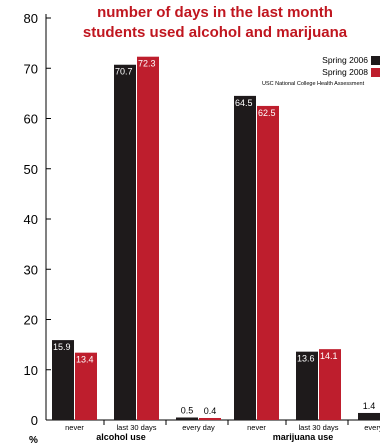 The image size is (380, 447). I want to click on data-label: 72.3, so click(147, 64).